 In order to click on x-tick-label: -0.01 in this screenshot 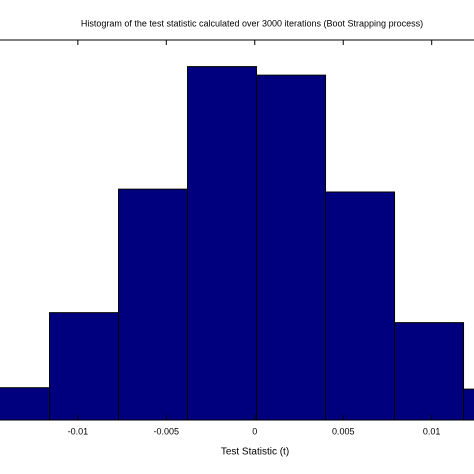, I will do `click(78, 431)`.